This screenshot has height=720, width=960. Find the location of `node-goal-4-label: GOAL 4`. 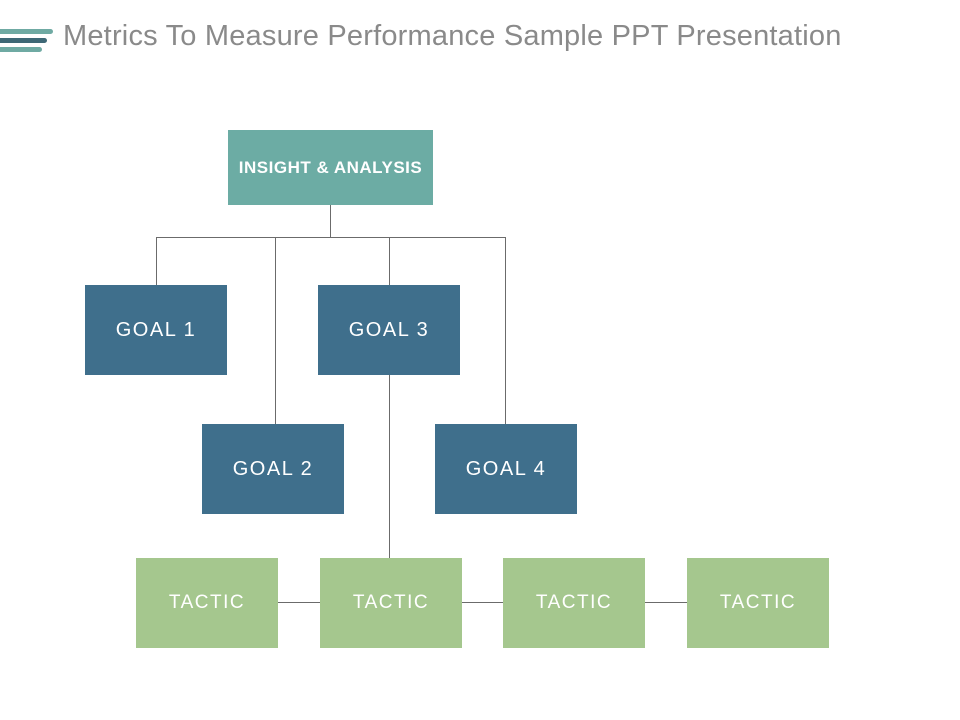

node-goal-4-label: GOAL 4 is located at coordinates (506, 468).